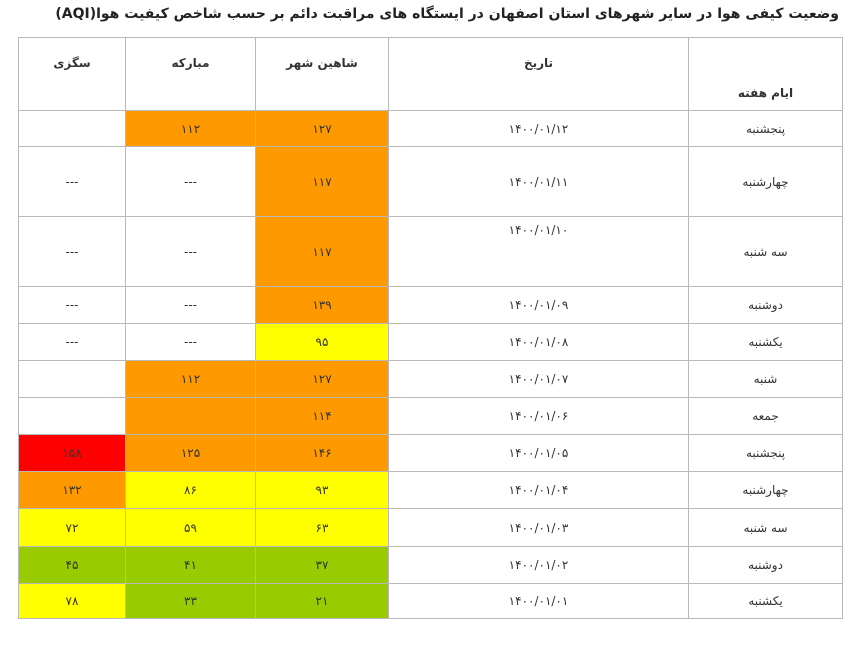 The height and width of the screenshot is (662, 851). I want to click on table-cell: ۱۴۰۰/۰۱/۱۲, so click(538, 128).